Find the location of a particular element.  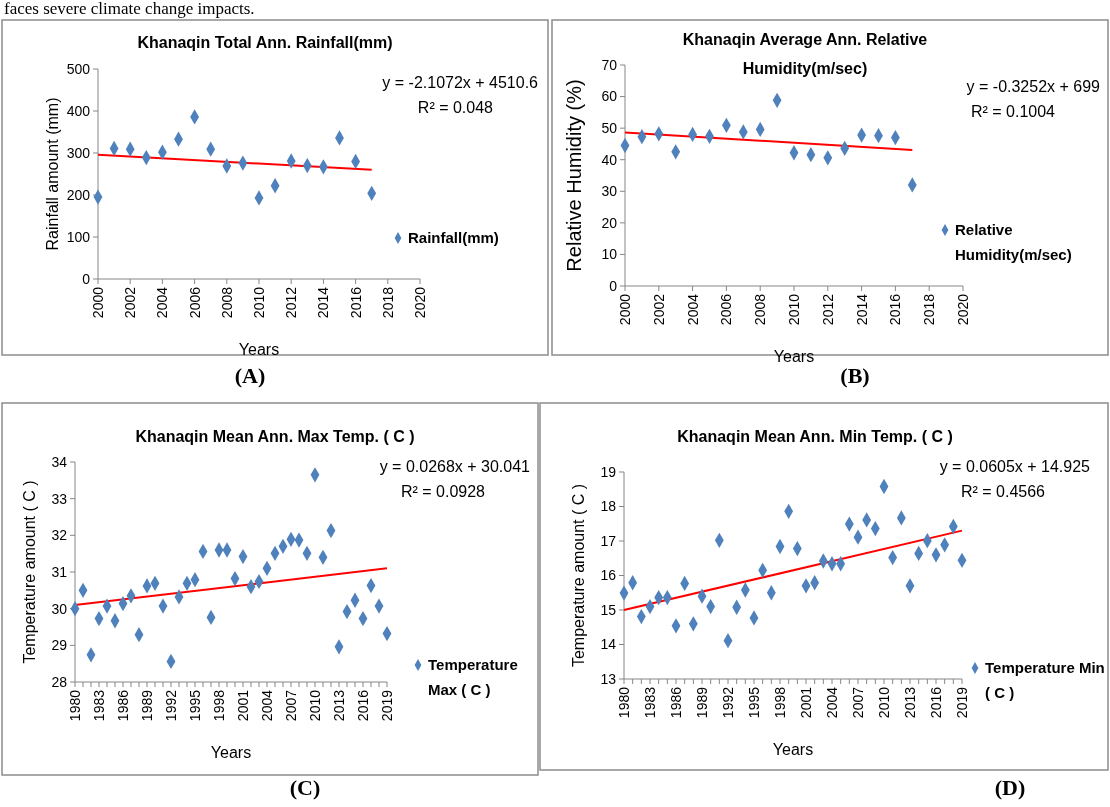

annotation: R² = 0.048 is located at coordinates (455, 107).